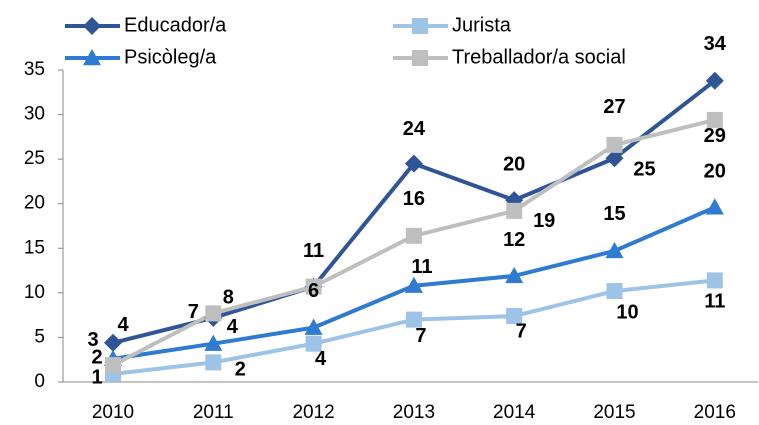 Image resolution: width=759 pixels, height=425 pixels. What do you see at coordinates (715, 44) in the screenshot?
I see `data-label: 34` at bounding box center [715, 44].